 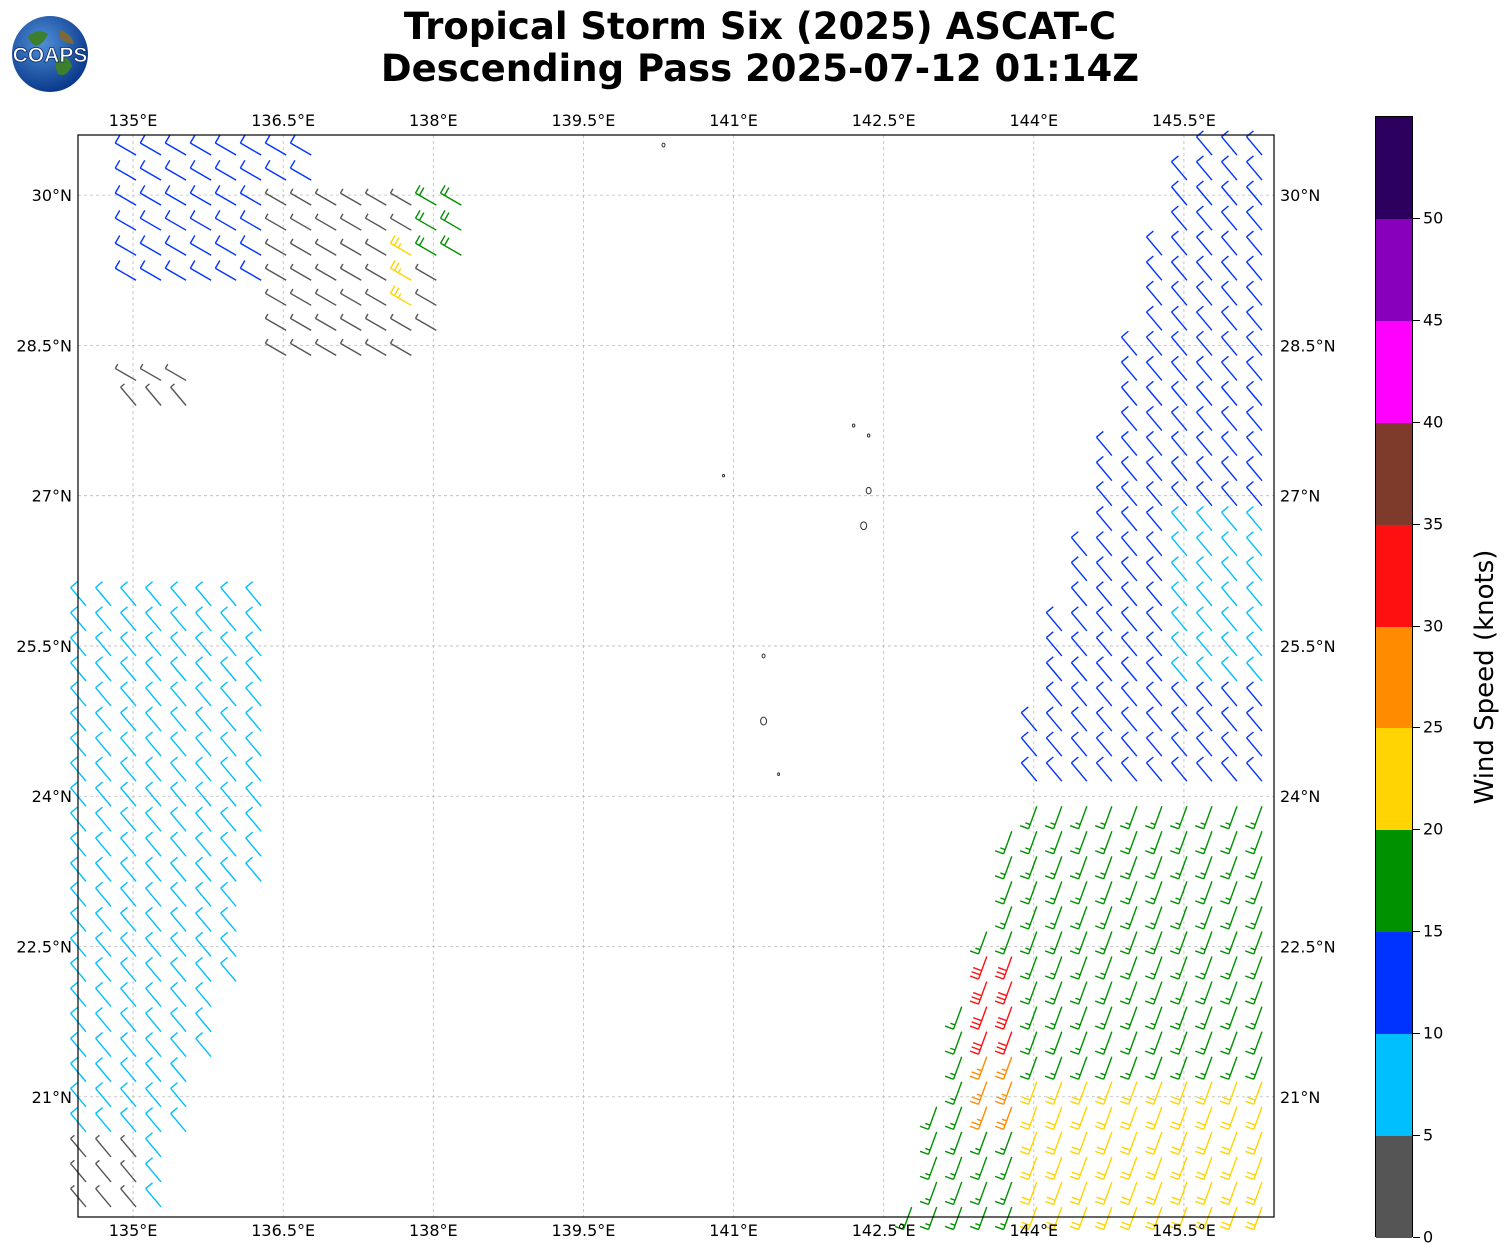 I want to click on lon-label-bottom: 139.5°E, so click(x=583, y=1230).